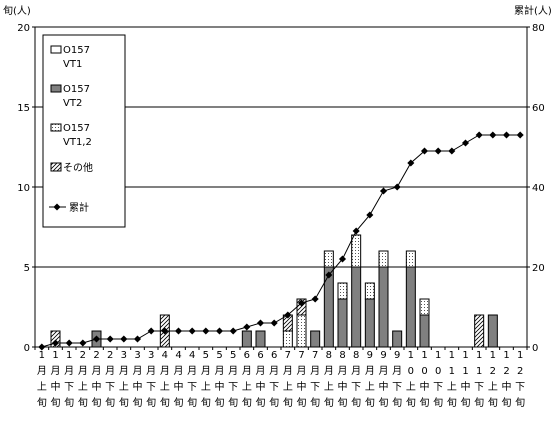 The width and height of the screenshot is (560, 430). I want to click on y-right-tick-label: 40, so click(538, 188).